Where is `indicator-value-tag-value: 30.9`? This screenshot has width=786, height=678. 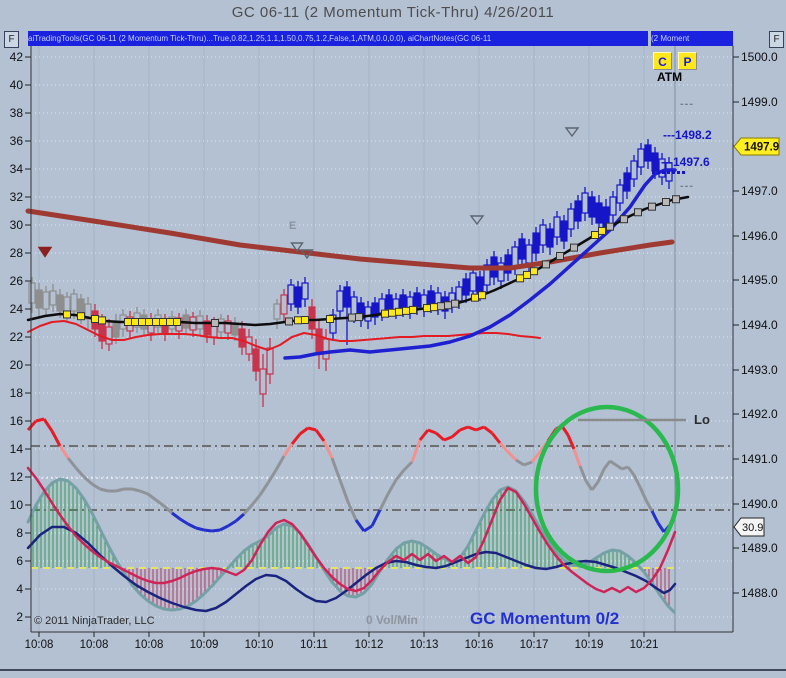 indicator-value-tag-value: 30.9 is located at coordinates (752, 528).